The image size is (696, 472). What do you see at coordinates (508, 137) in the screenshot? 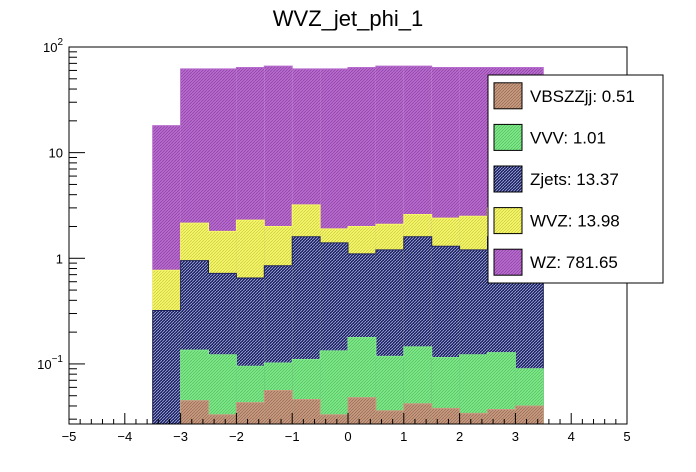
I see `legend-swatch-vvv` at bounding box center [508, 137].